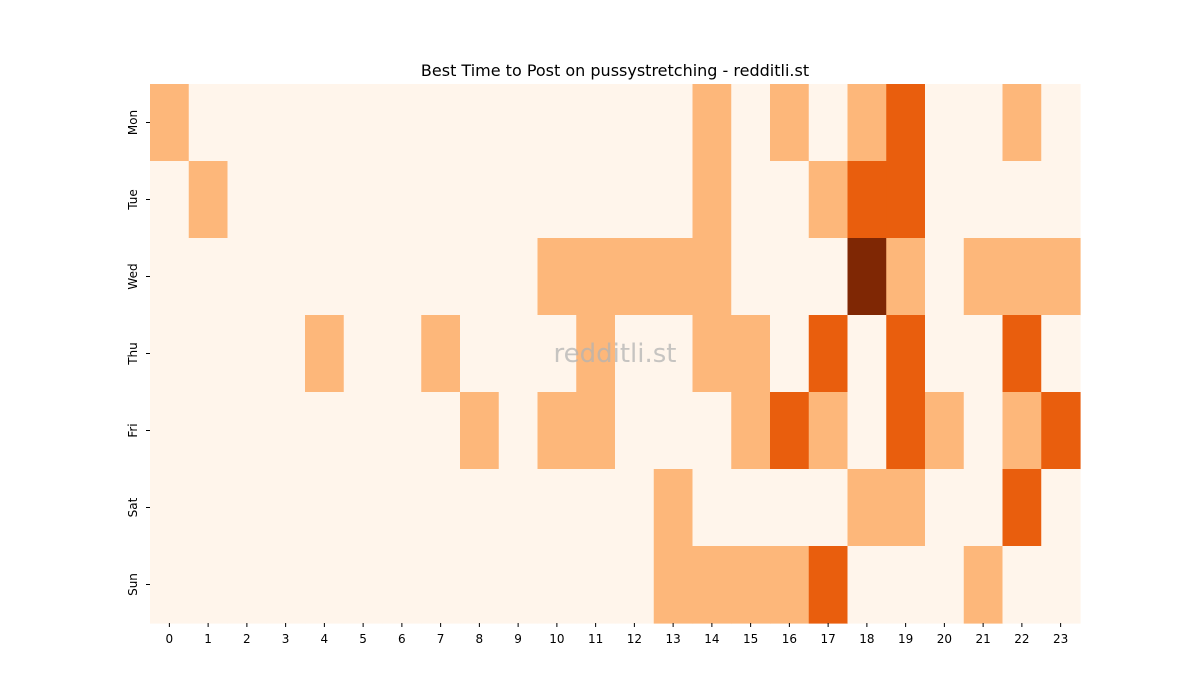  Describe the element at coordinates (441, 639) in the screenshot. I see `x-tick-label: 7` at that location.